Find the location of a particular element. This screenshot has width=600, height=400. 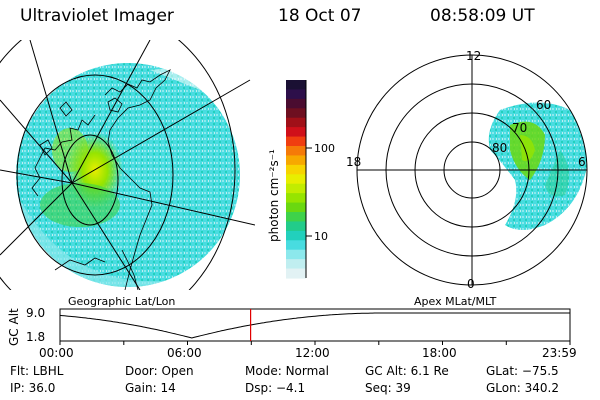

mlat-label-70: 70 is located at coordinates (519, 128).